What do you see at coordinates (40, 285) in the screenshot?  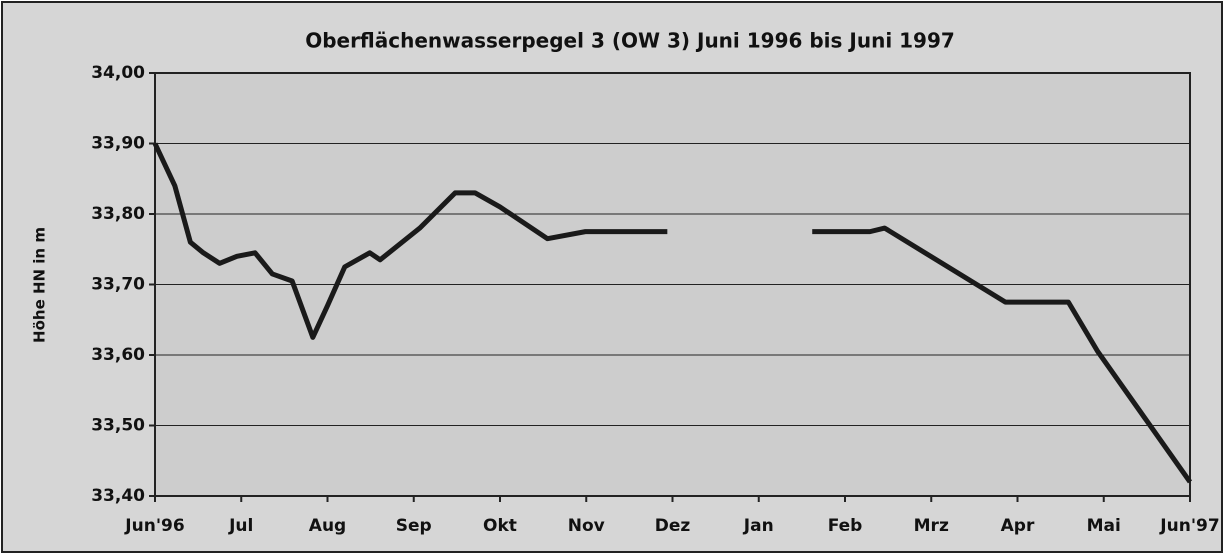 I see `y-axis-label: Höhe HN in m` at bounding box center [40, 285].